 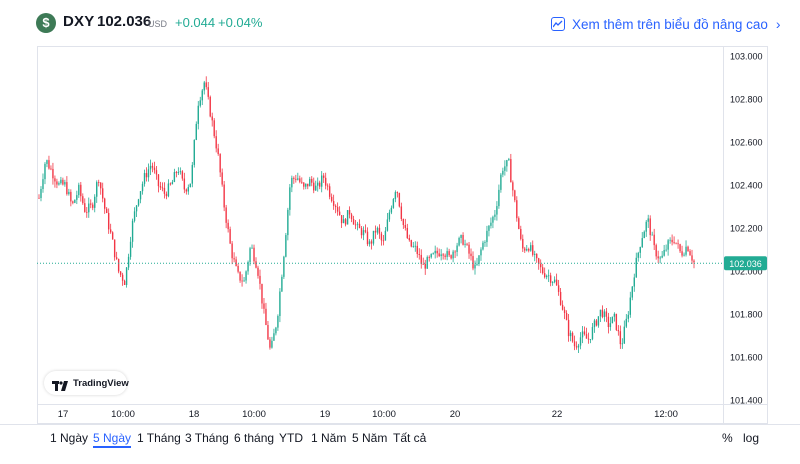 I want to click on tradingview-logo: TradingView, so click(x=86, y=383).